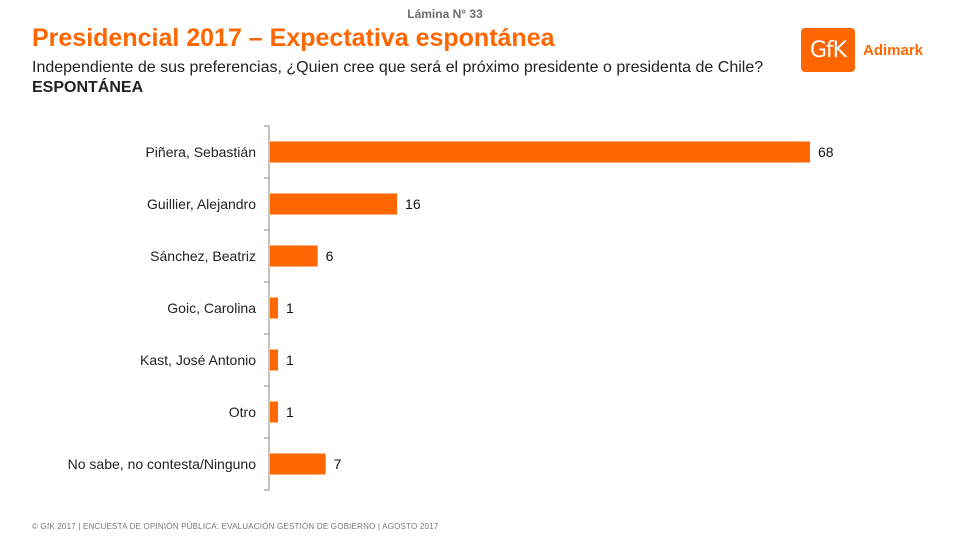  What do you see at coordinates (445, 14) in the screenshot?
I see `slide-number: Lámina N° 33` at bounding box center [445, 14].